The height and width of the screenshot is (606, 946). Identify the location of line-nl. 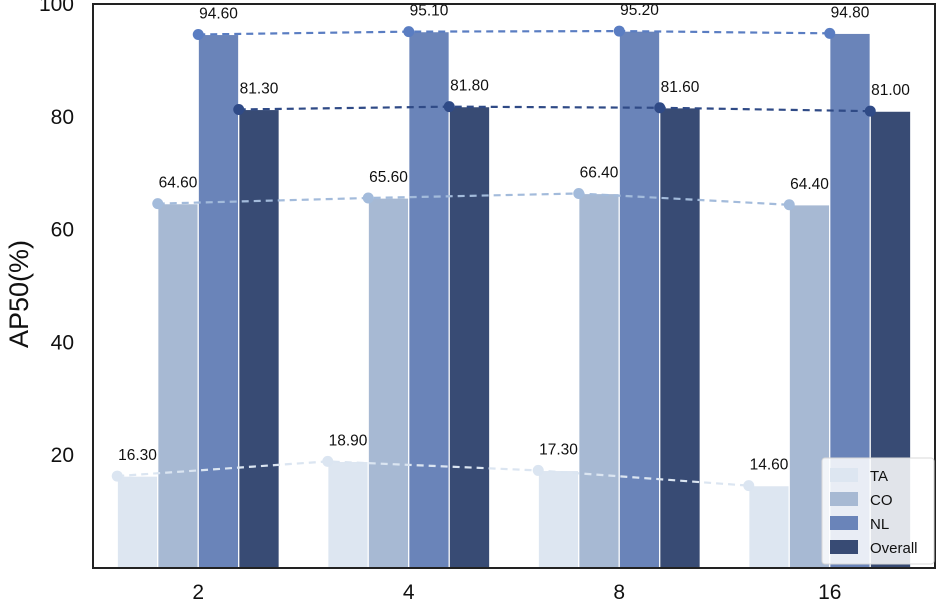
(514, 32).